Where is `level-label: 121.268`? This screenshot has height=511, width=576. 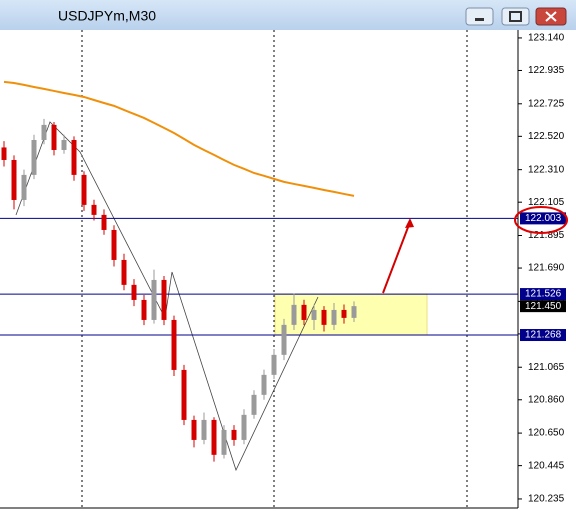
level-label: 121.268 is located at coordinates (543, 335).